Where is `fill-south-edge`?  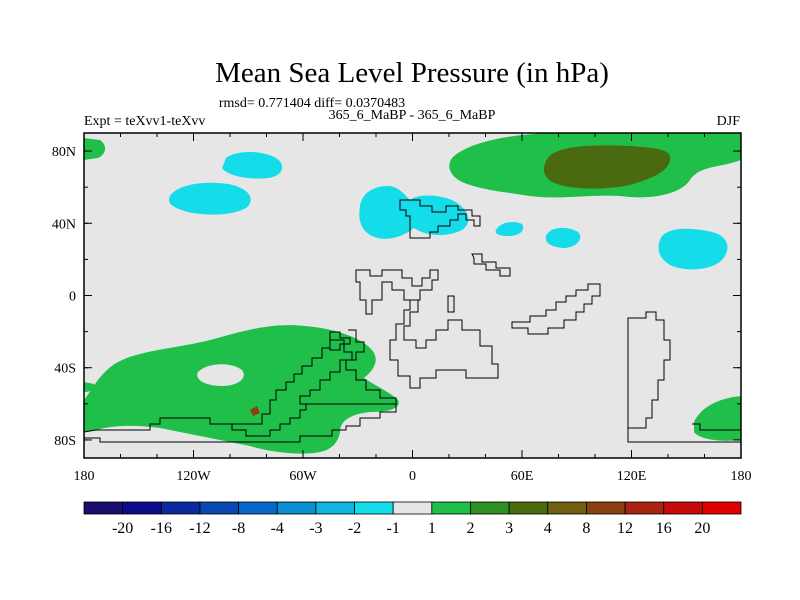
fill-south-edge is located at coordinates (89, 387).